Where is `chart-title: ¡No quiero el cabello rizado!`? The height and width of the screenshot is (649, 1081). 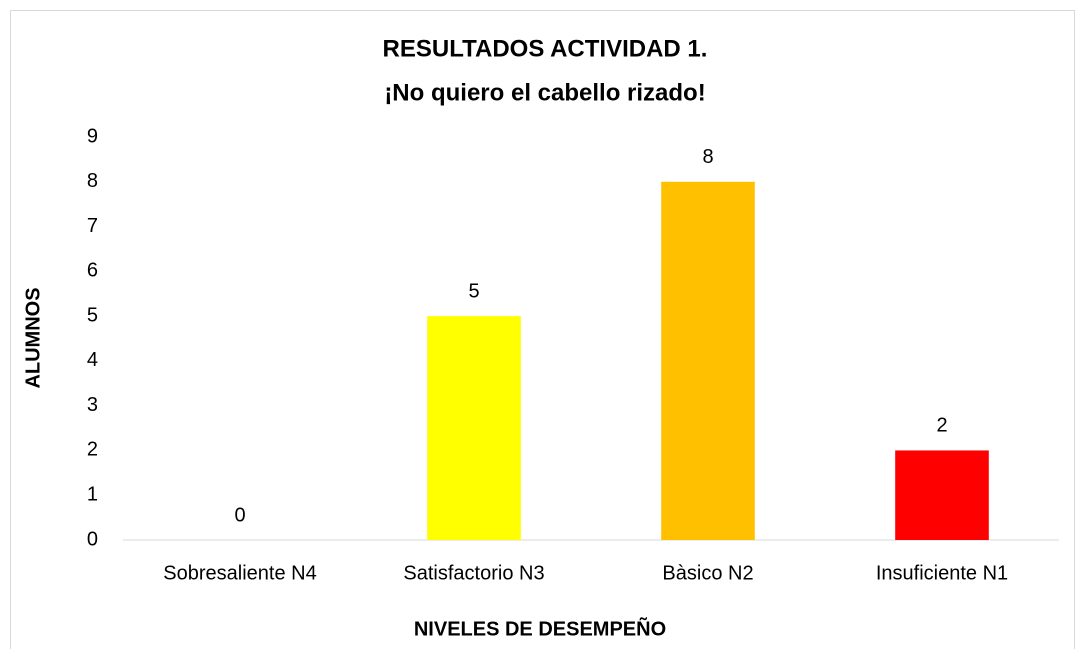 chart-title: ¡No quiero el cabello rizado! is located at coordinates (544, 92).